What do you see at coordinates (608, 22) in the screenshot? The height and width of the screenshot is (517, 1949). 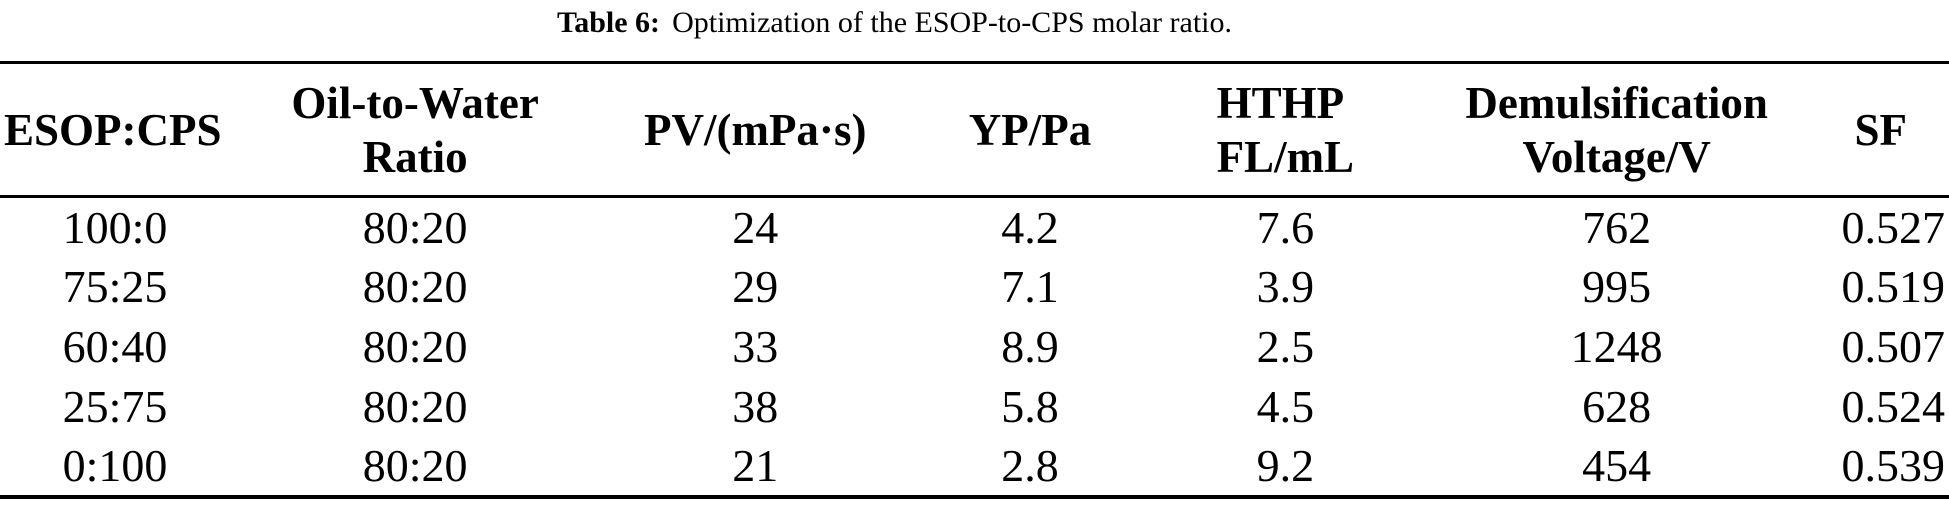 I see `table-caption-label: Table 6:` at bounding box center [608, 22].